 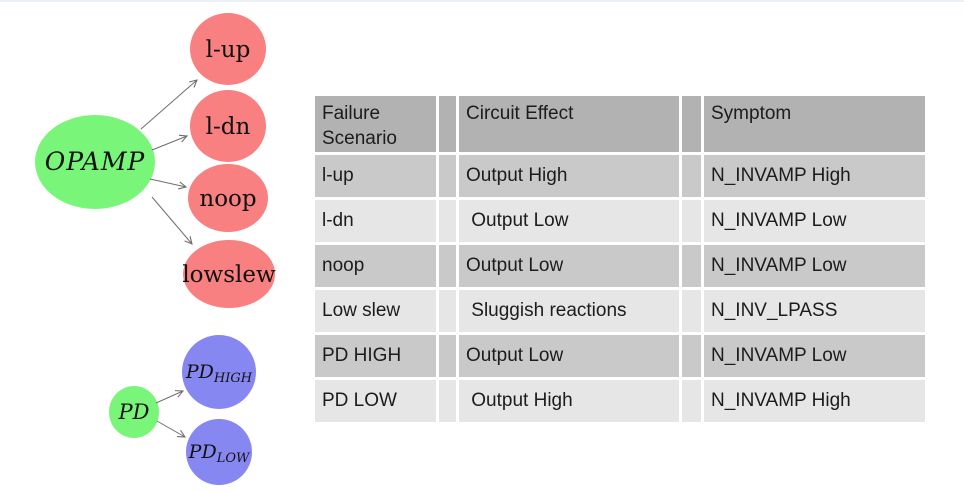 I want to click on pd-node, so click(x=134, y=412).